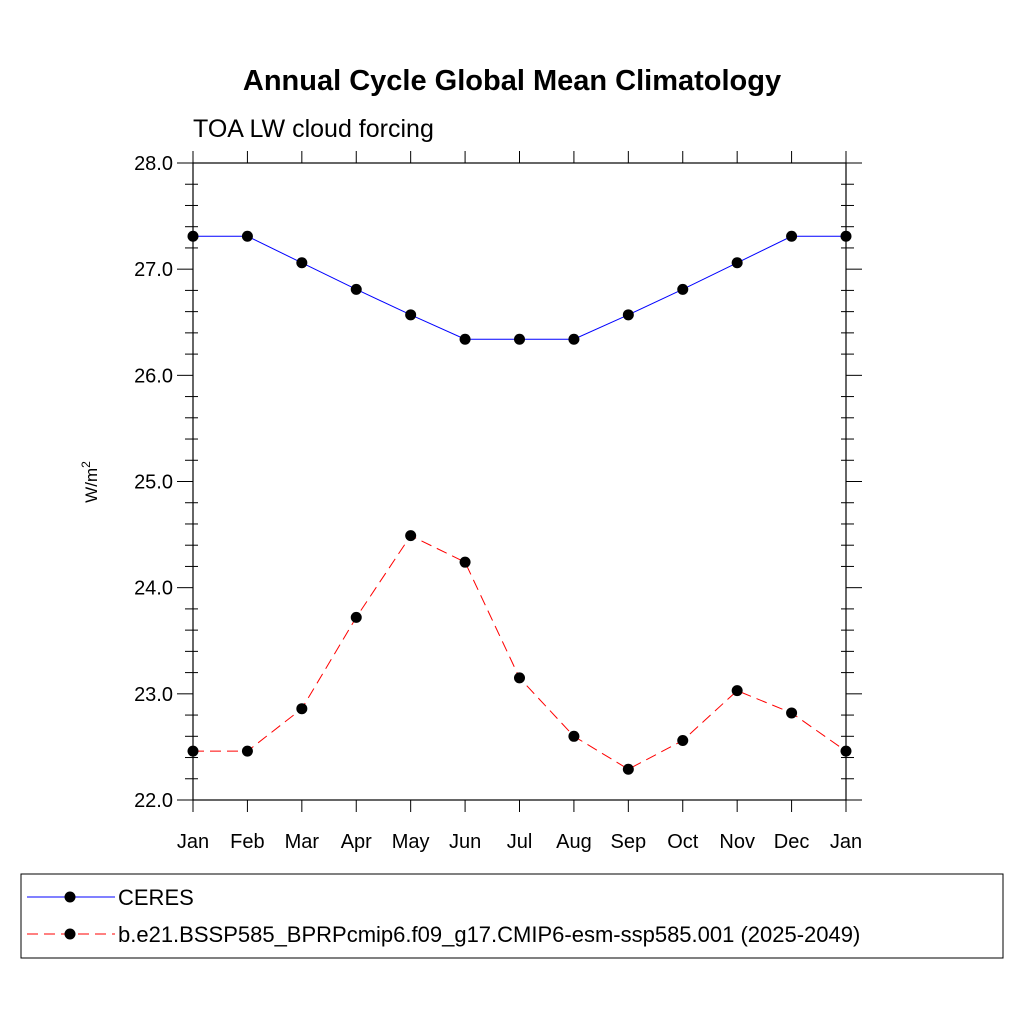 This screenshot has width=1024, height=1024. What do you see at coordinates (520, 842) in the screenshot?
I see `x-tick-label: Jul` at bounding box center [520, 842].